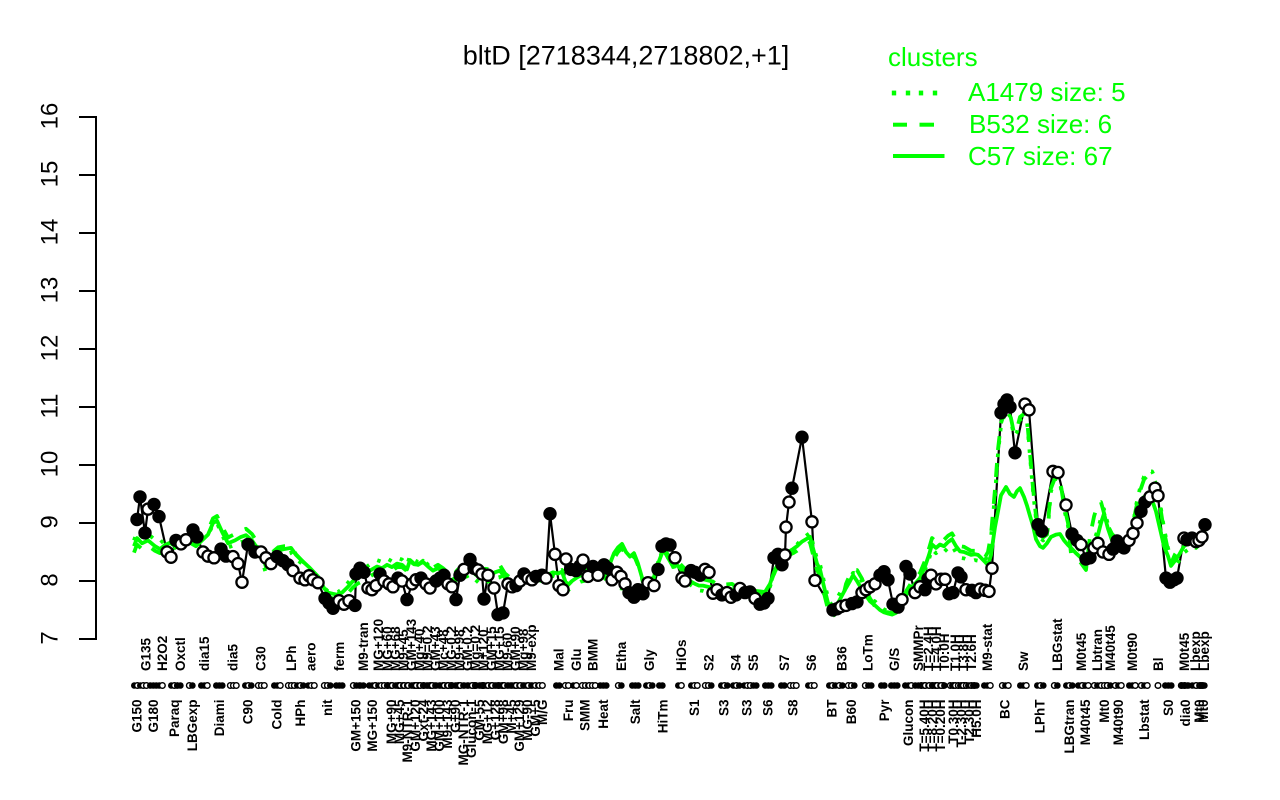  Describe the element at coordinates (793, 707) in the screenshot. I see `svg-text: S8` at that location.